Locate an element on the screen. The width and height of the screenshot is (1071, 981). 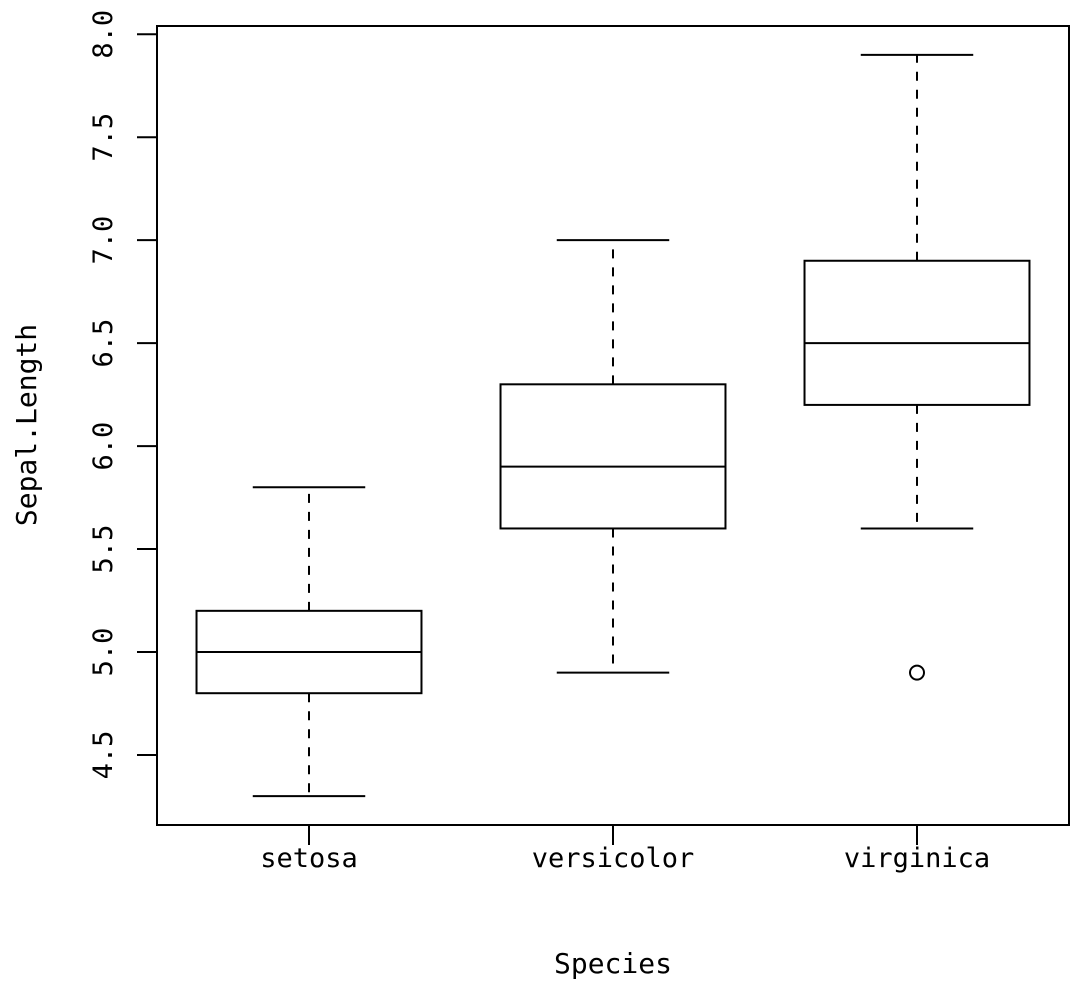
y-tick-label: 6.5 is located at coordinates (103, 343).